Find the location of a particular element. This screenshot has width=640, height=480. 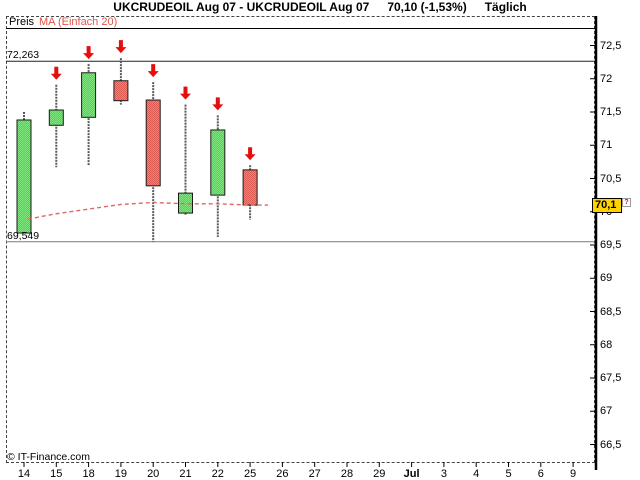

legend-bar: Preis MA (Einfach 20) is located at coordinates (300, 22).